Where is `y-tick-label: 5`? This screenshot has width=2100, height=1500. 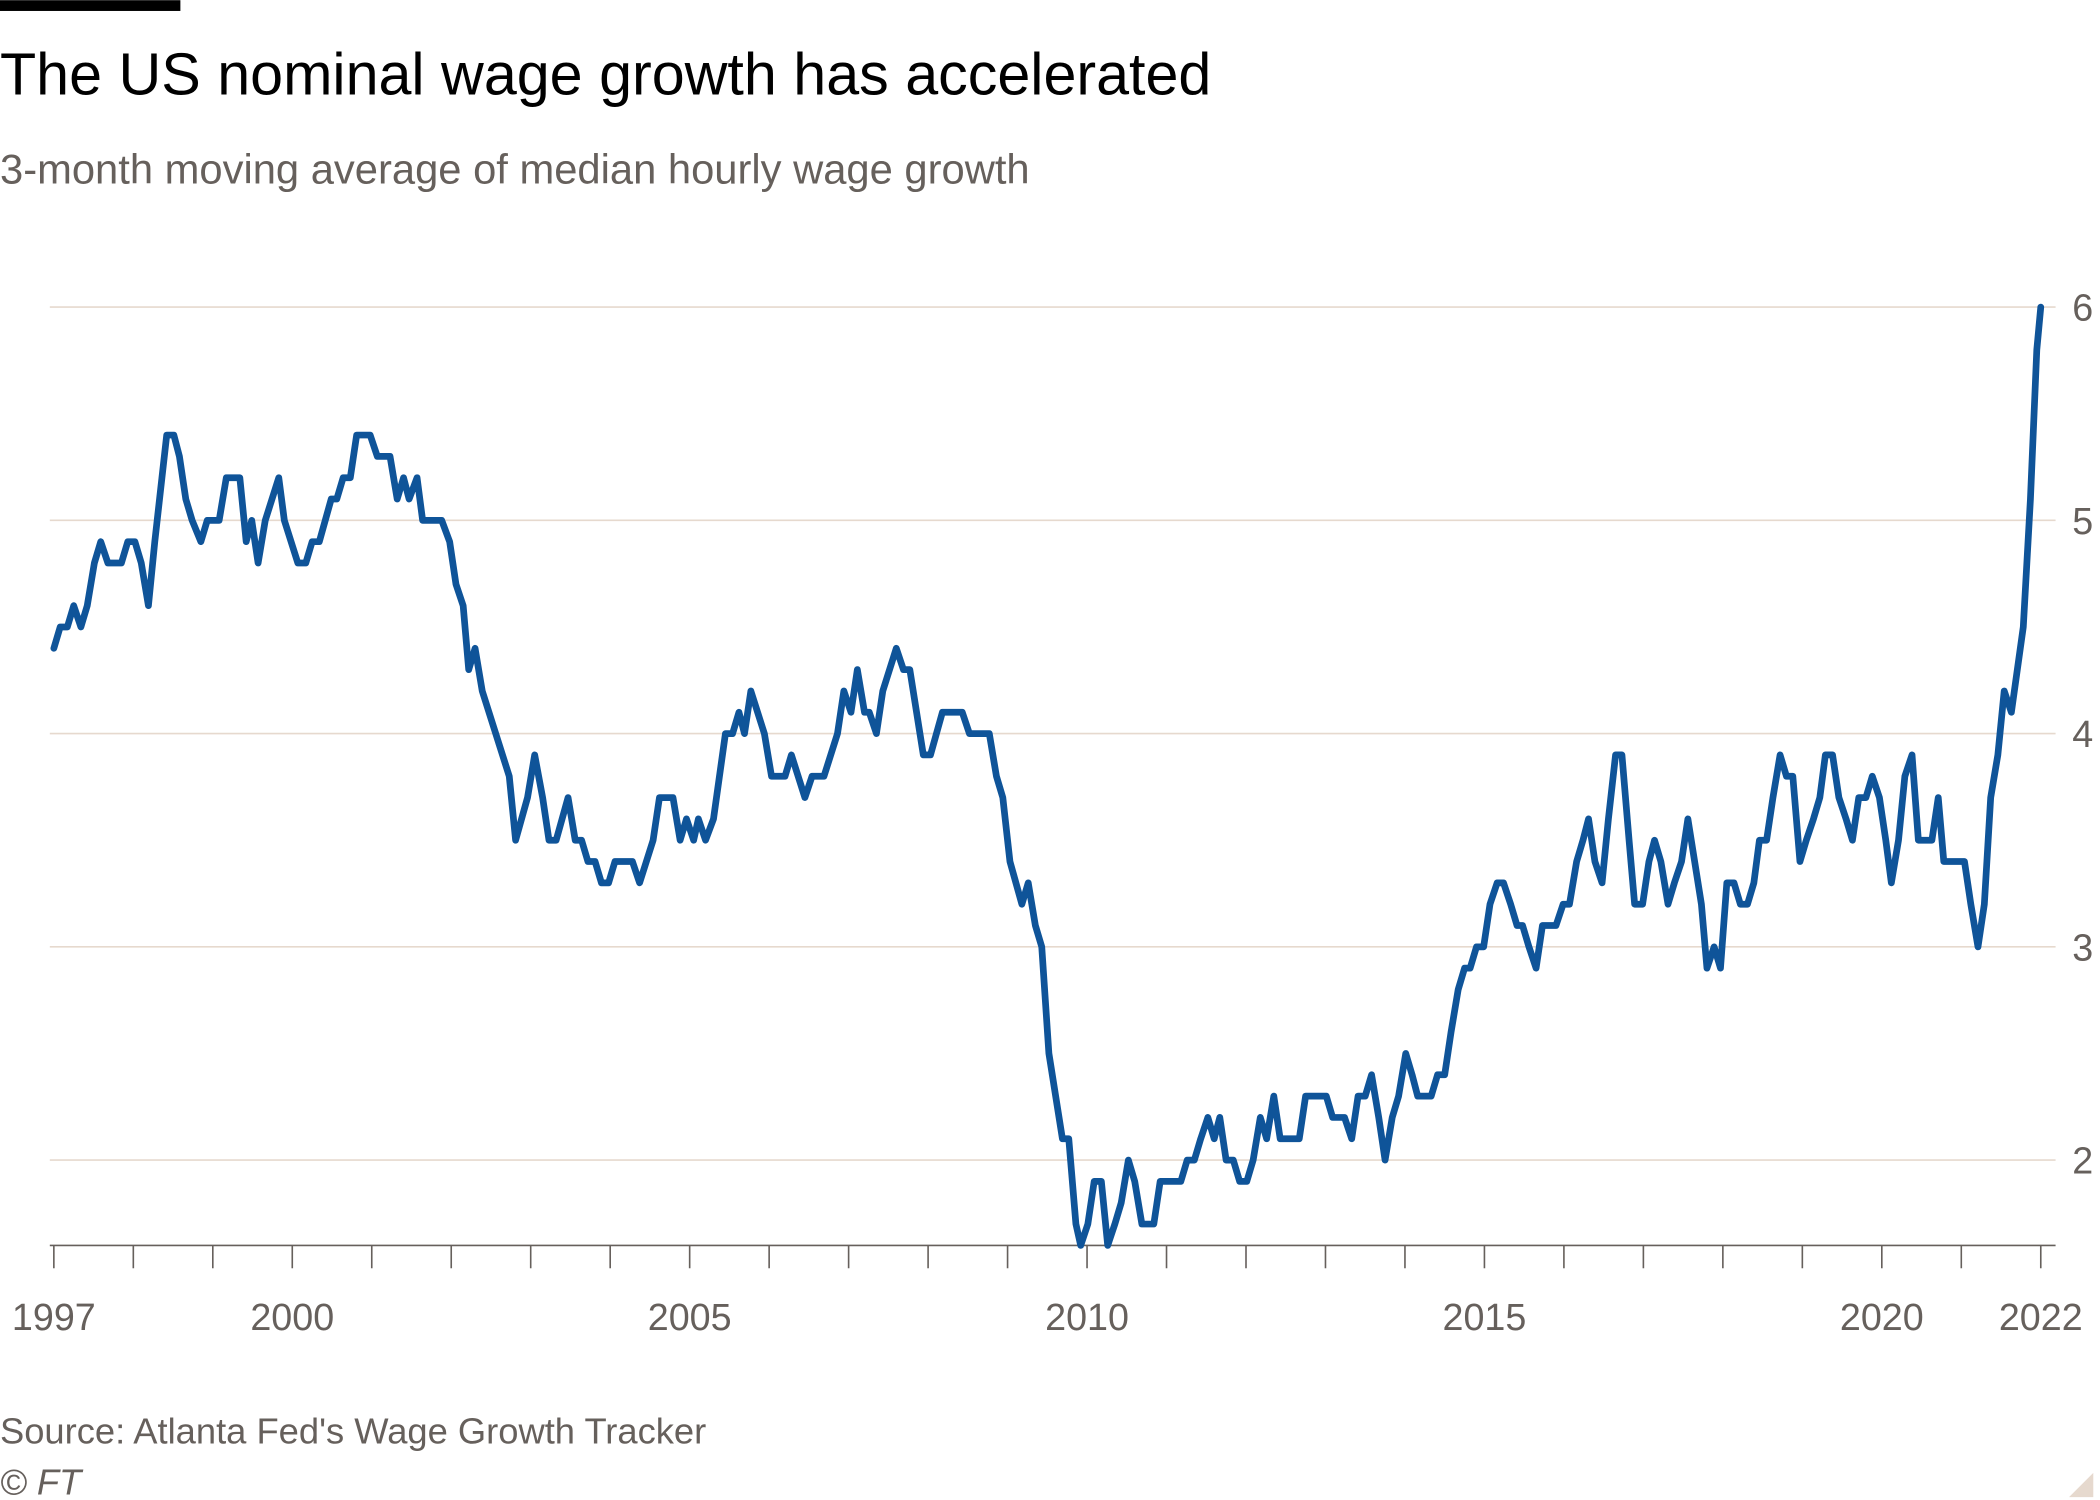
y-tick-label: 5 is located at coordinates (2082, 521).